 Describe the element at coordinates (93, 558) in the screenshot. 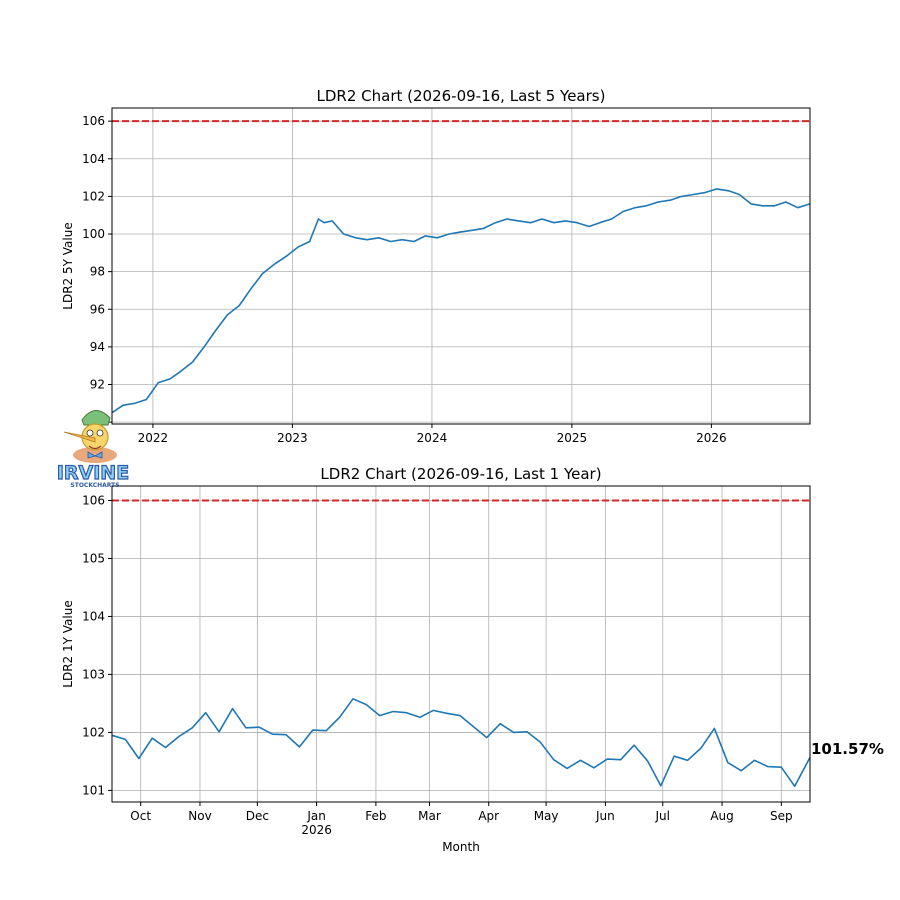

I see `chart-1y-ytick-label: 105` at that location.